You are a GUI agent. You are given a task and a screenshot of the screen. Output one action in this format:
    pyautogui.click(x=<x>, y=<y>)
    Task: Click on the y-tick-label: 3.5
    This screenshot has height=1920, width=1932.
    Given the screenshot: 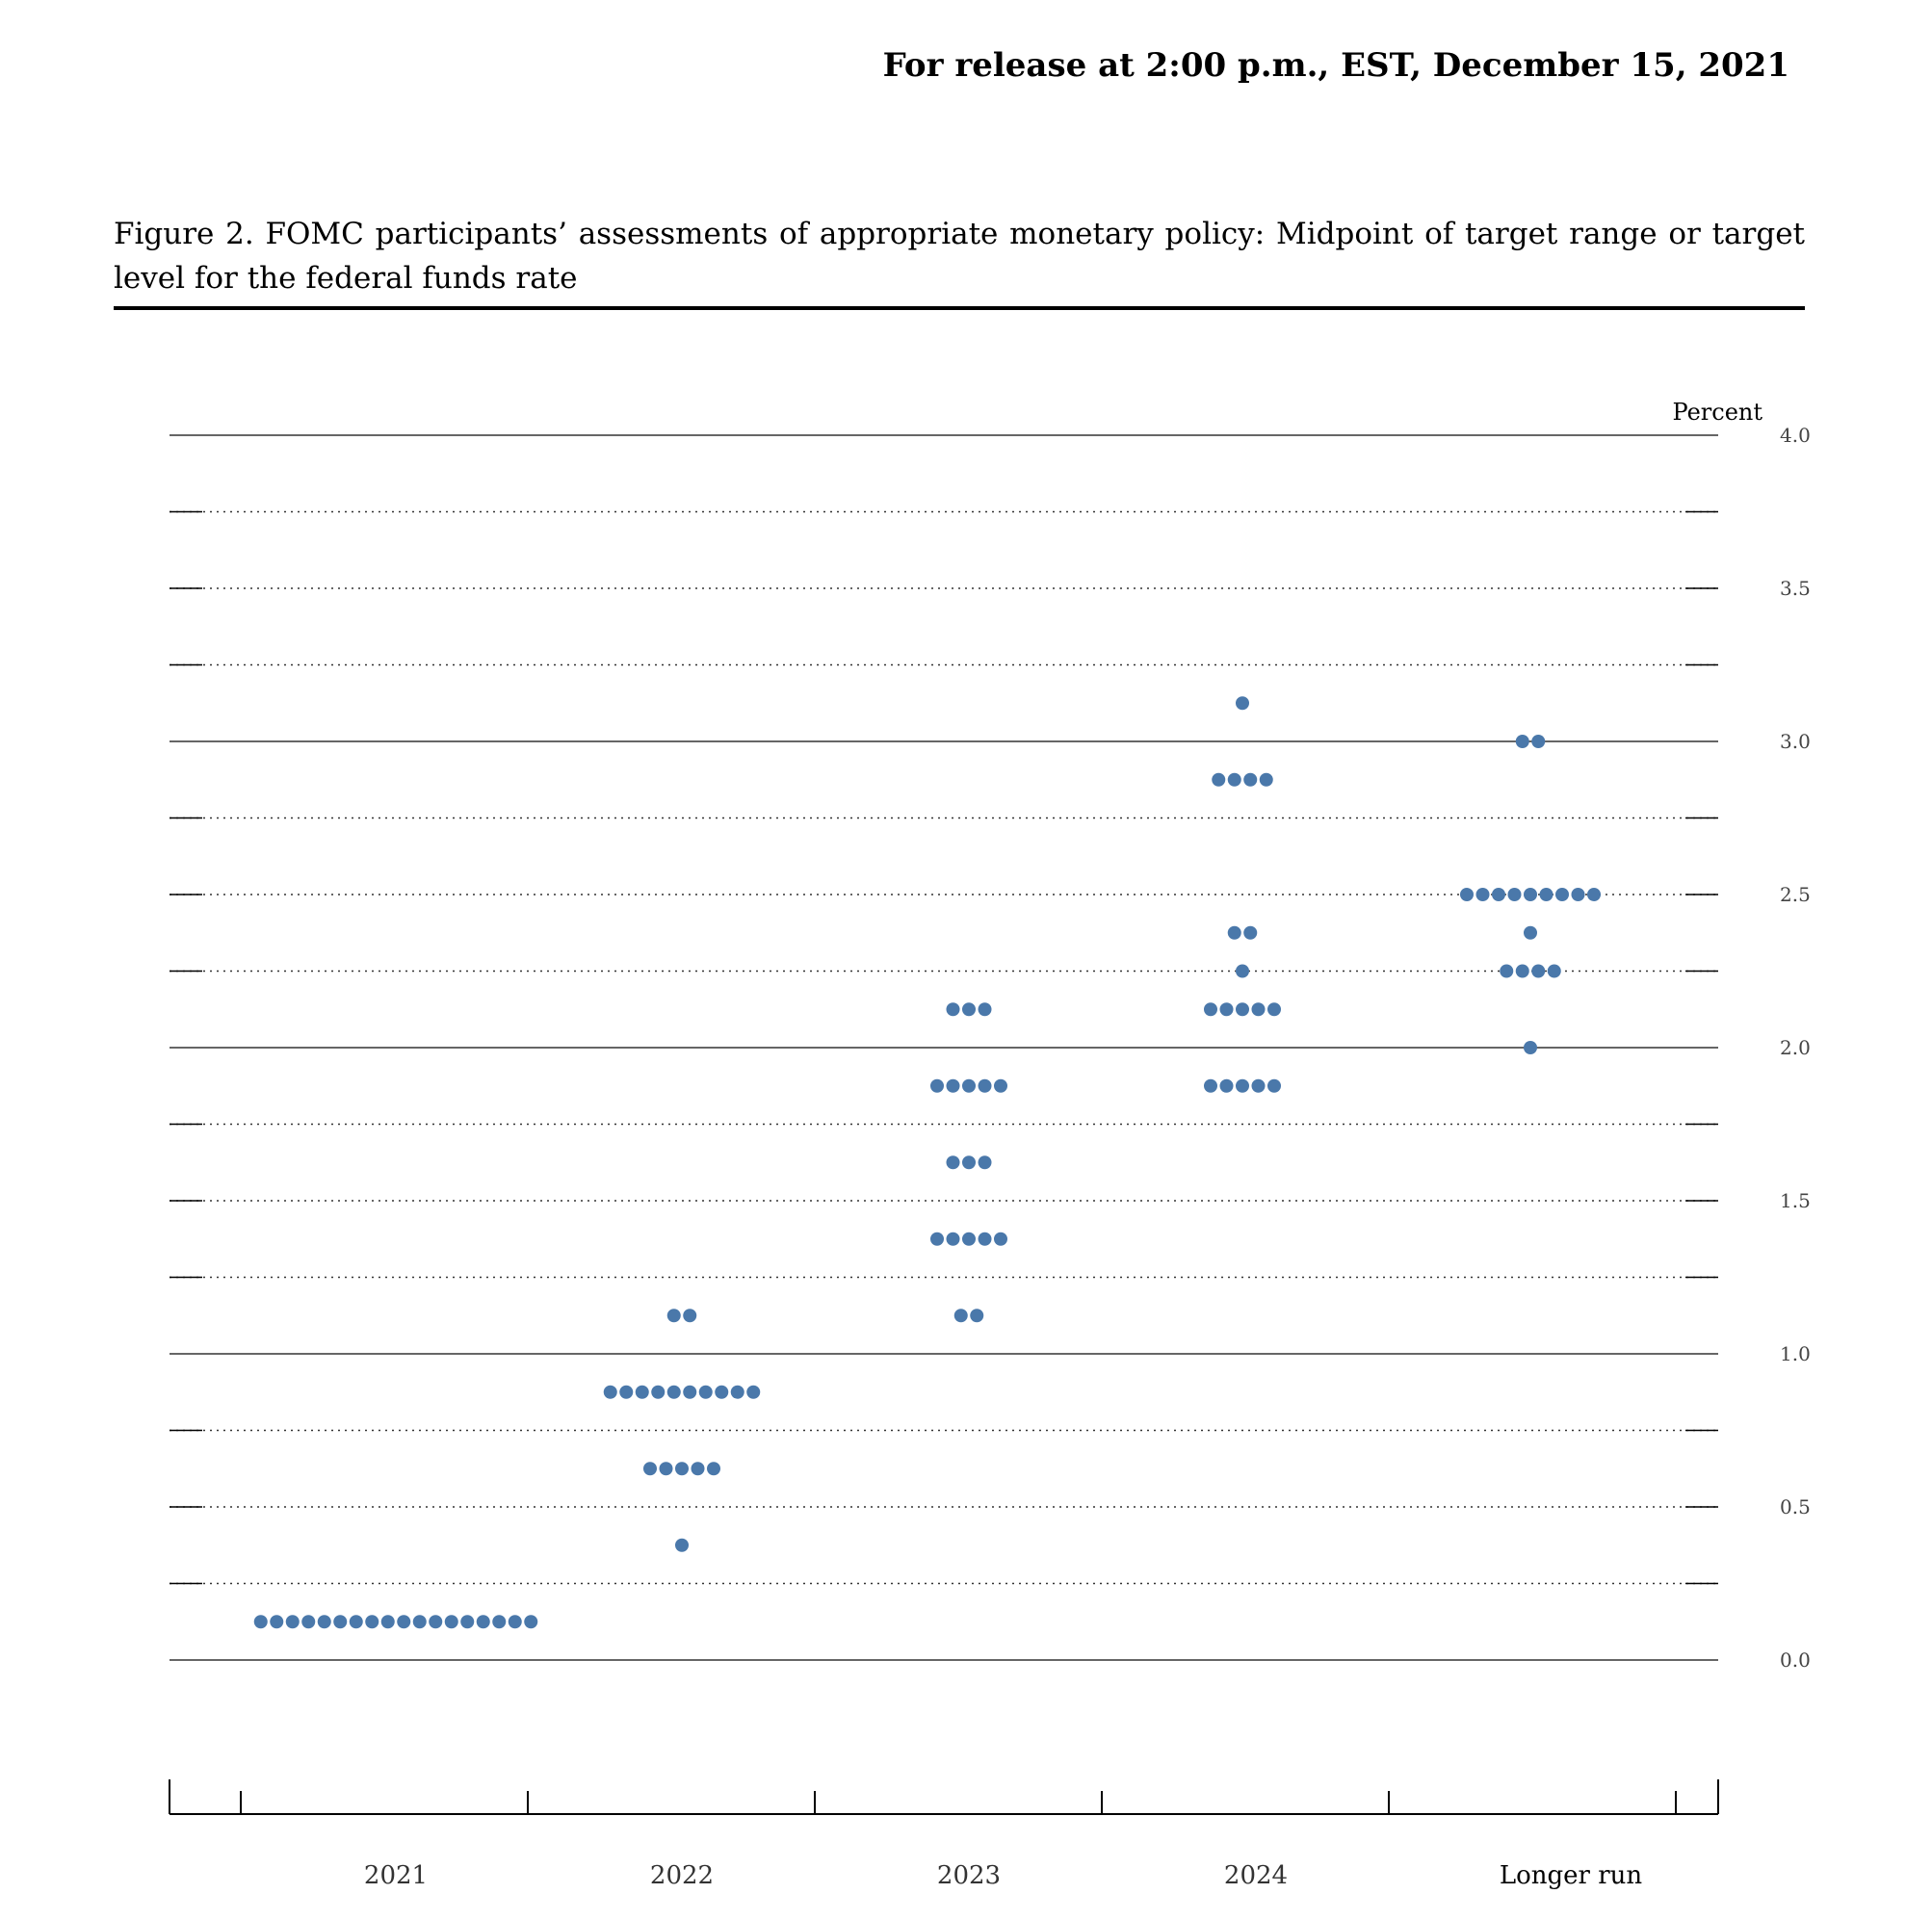 What is the action you would take?
    pyautogui.click(x=1795, y=588)
    